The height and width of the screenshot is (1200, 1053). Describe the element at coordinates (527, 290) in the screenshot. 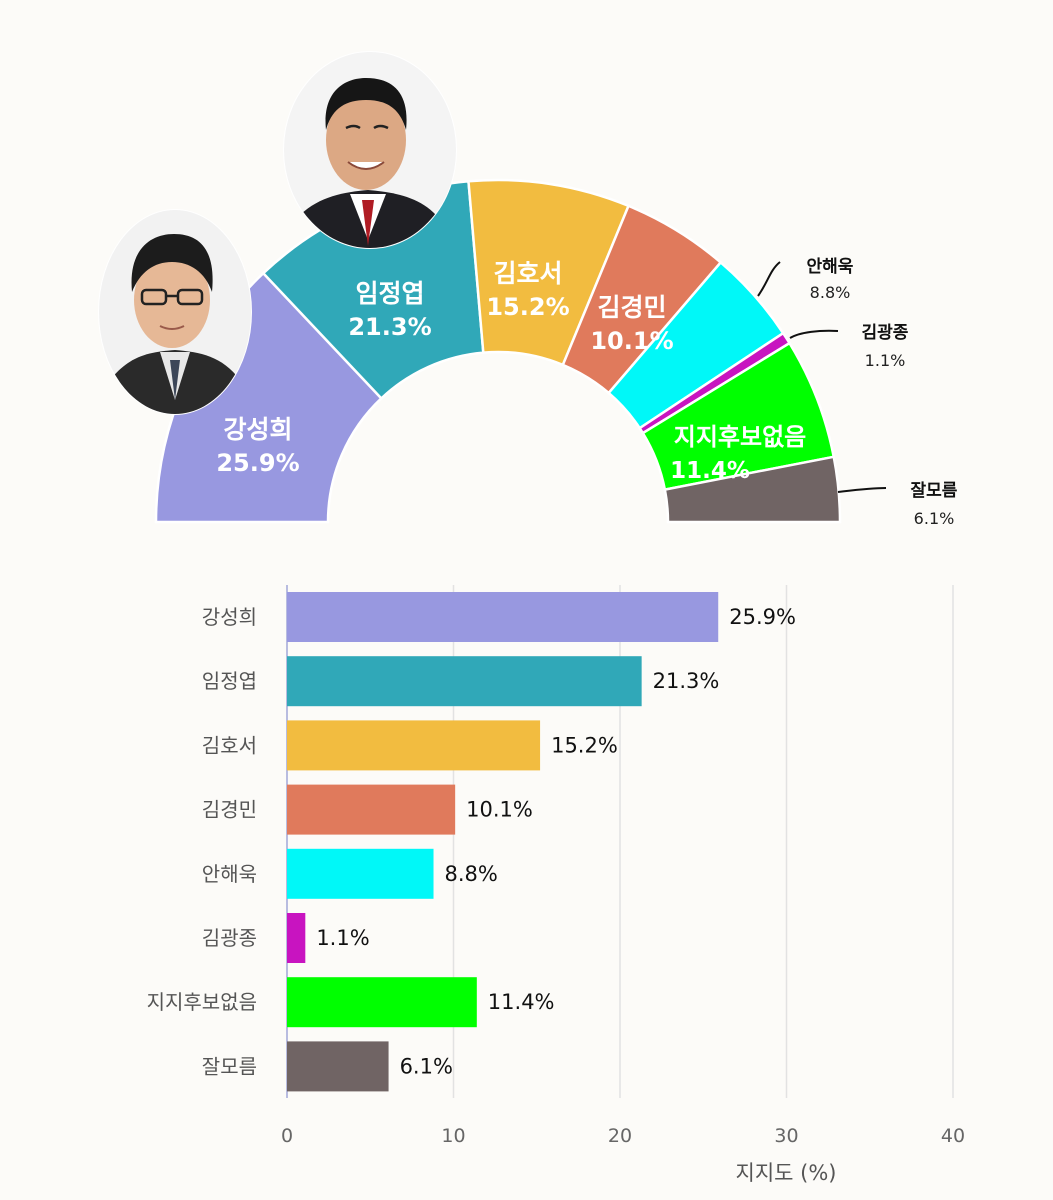

I see `donut-slice-label: 김호서 15.2%` at that location.